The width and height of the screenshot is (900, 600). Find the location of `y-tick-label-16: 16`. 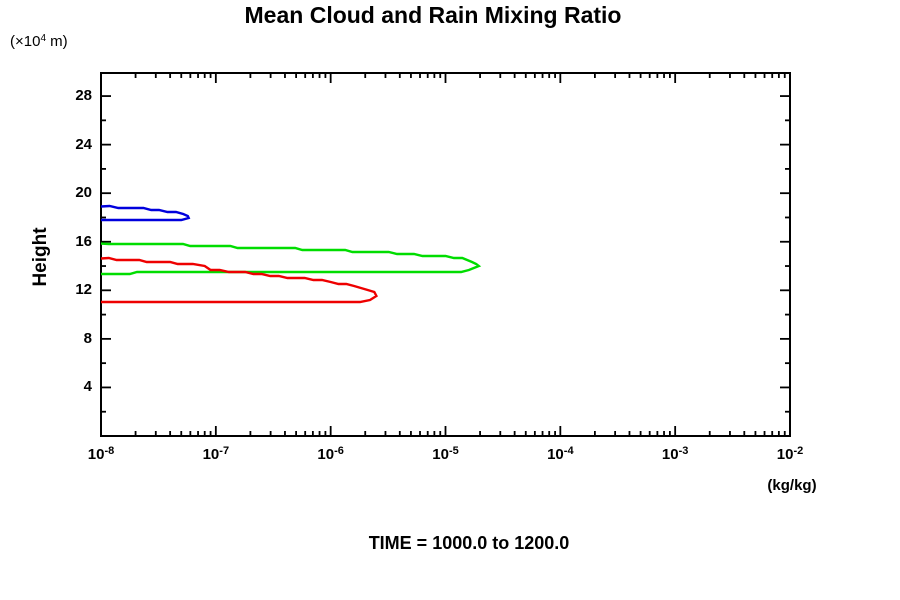

y-tick-label-16: 16 is located at coordinates (83, 241).